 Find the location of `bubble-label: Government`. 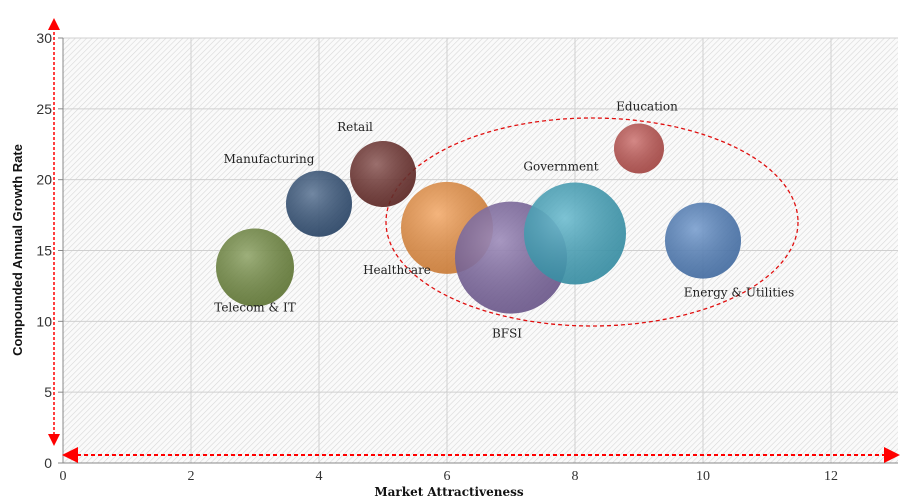

bubble-label: Government is located at coordinates (560, 167).